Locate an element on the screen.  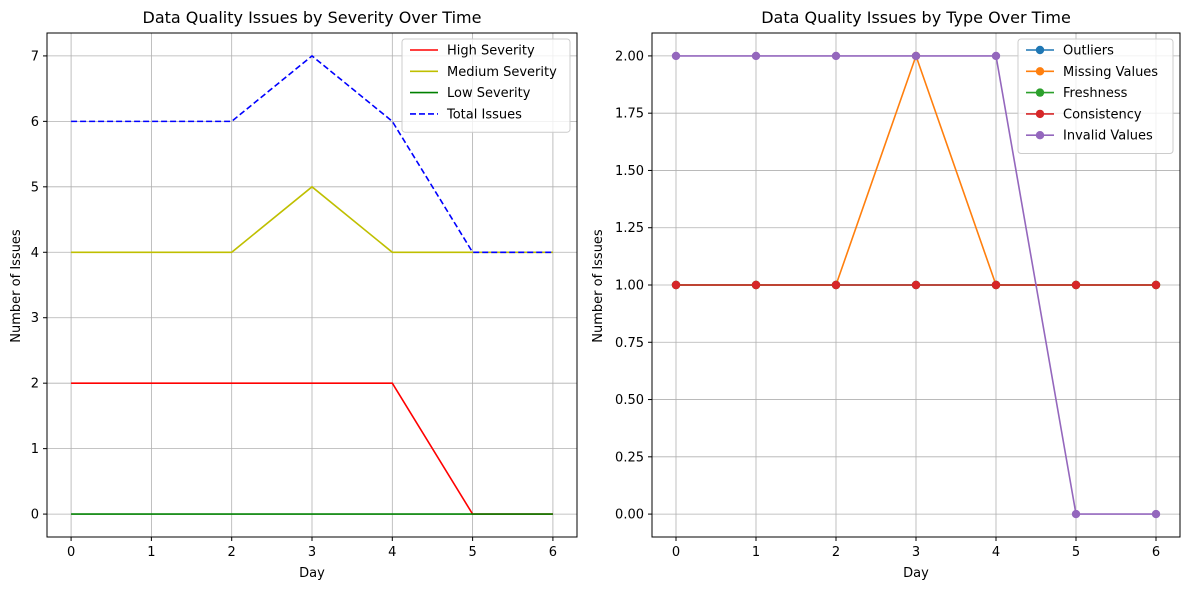
y-tick-label: 1.50 is located at coordinates (629, 171).